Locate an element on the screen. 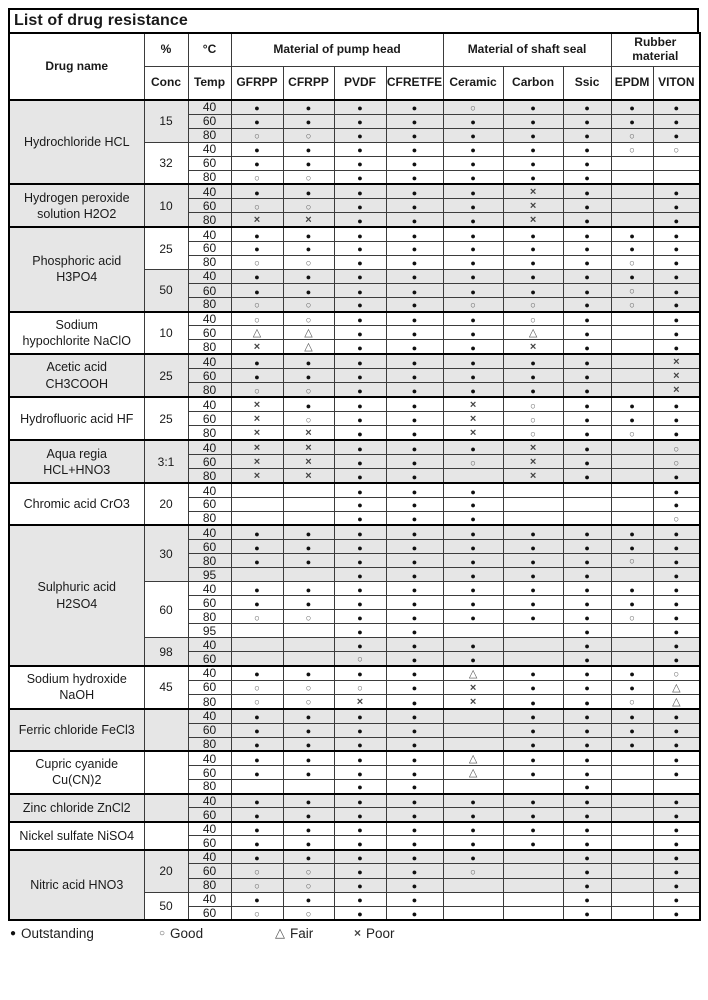  table-row: Chromic acid CrO3 20 40 ● ● ● ● is located at coordinates (354, 504).